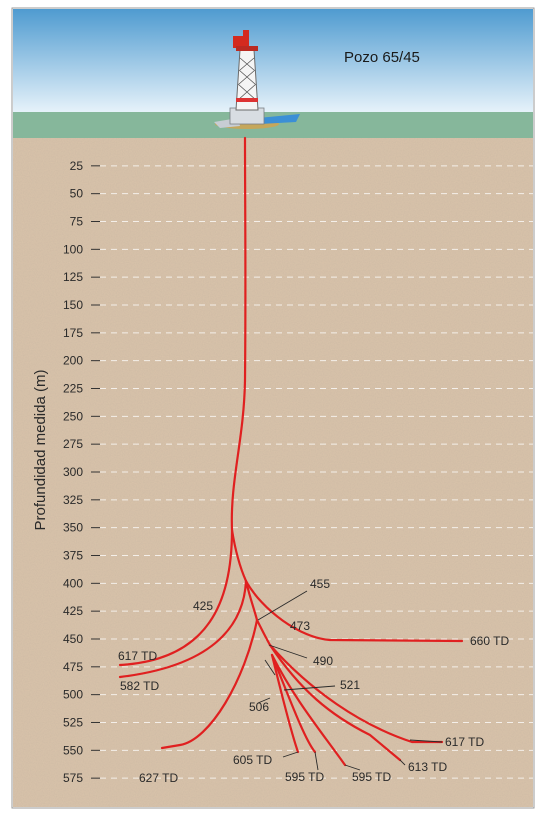  Describe the element at coordinates (73, 277) in the screenshot. I see `depth-tick-label: 125` at that location.